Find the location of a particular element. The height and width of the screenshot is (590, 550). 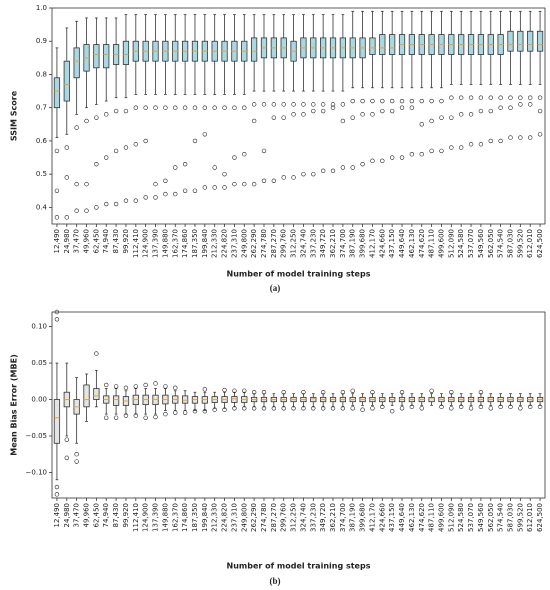

x-tick-label: 599,520 is located at coordinates (520, 243).